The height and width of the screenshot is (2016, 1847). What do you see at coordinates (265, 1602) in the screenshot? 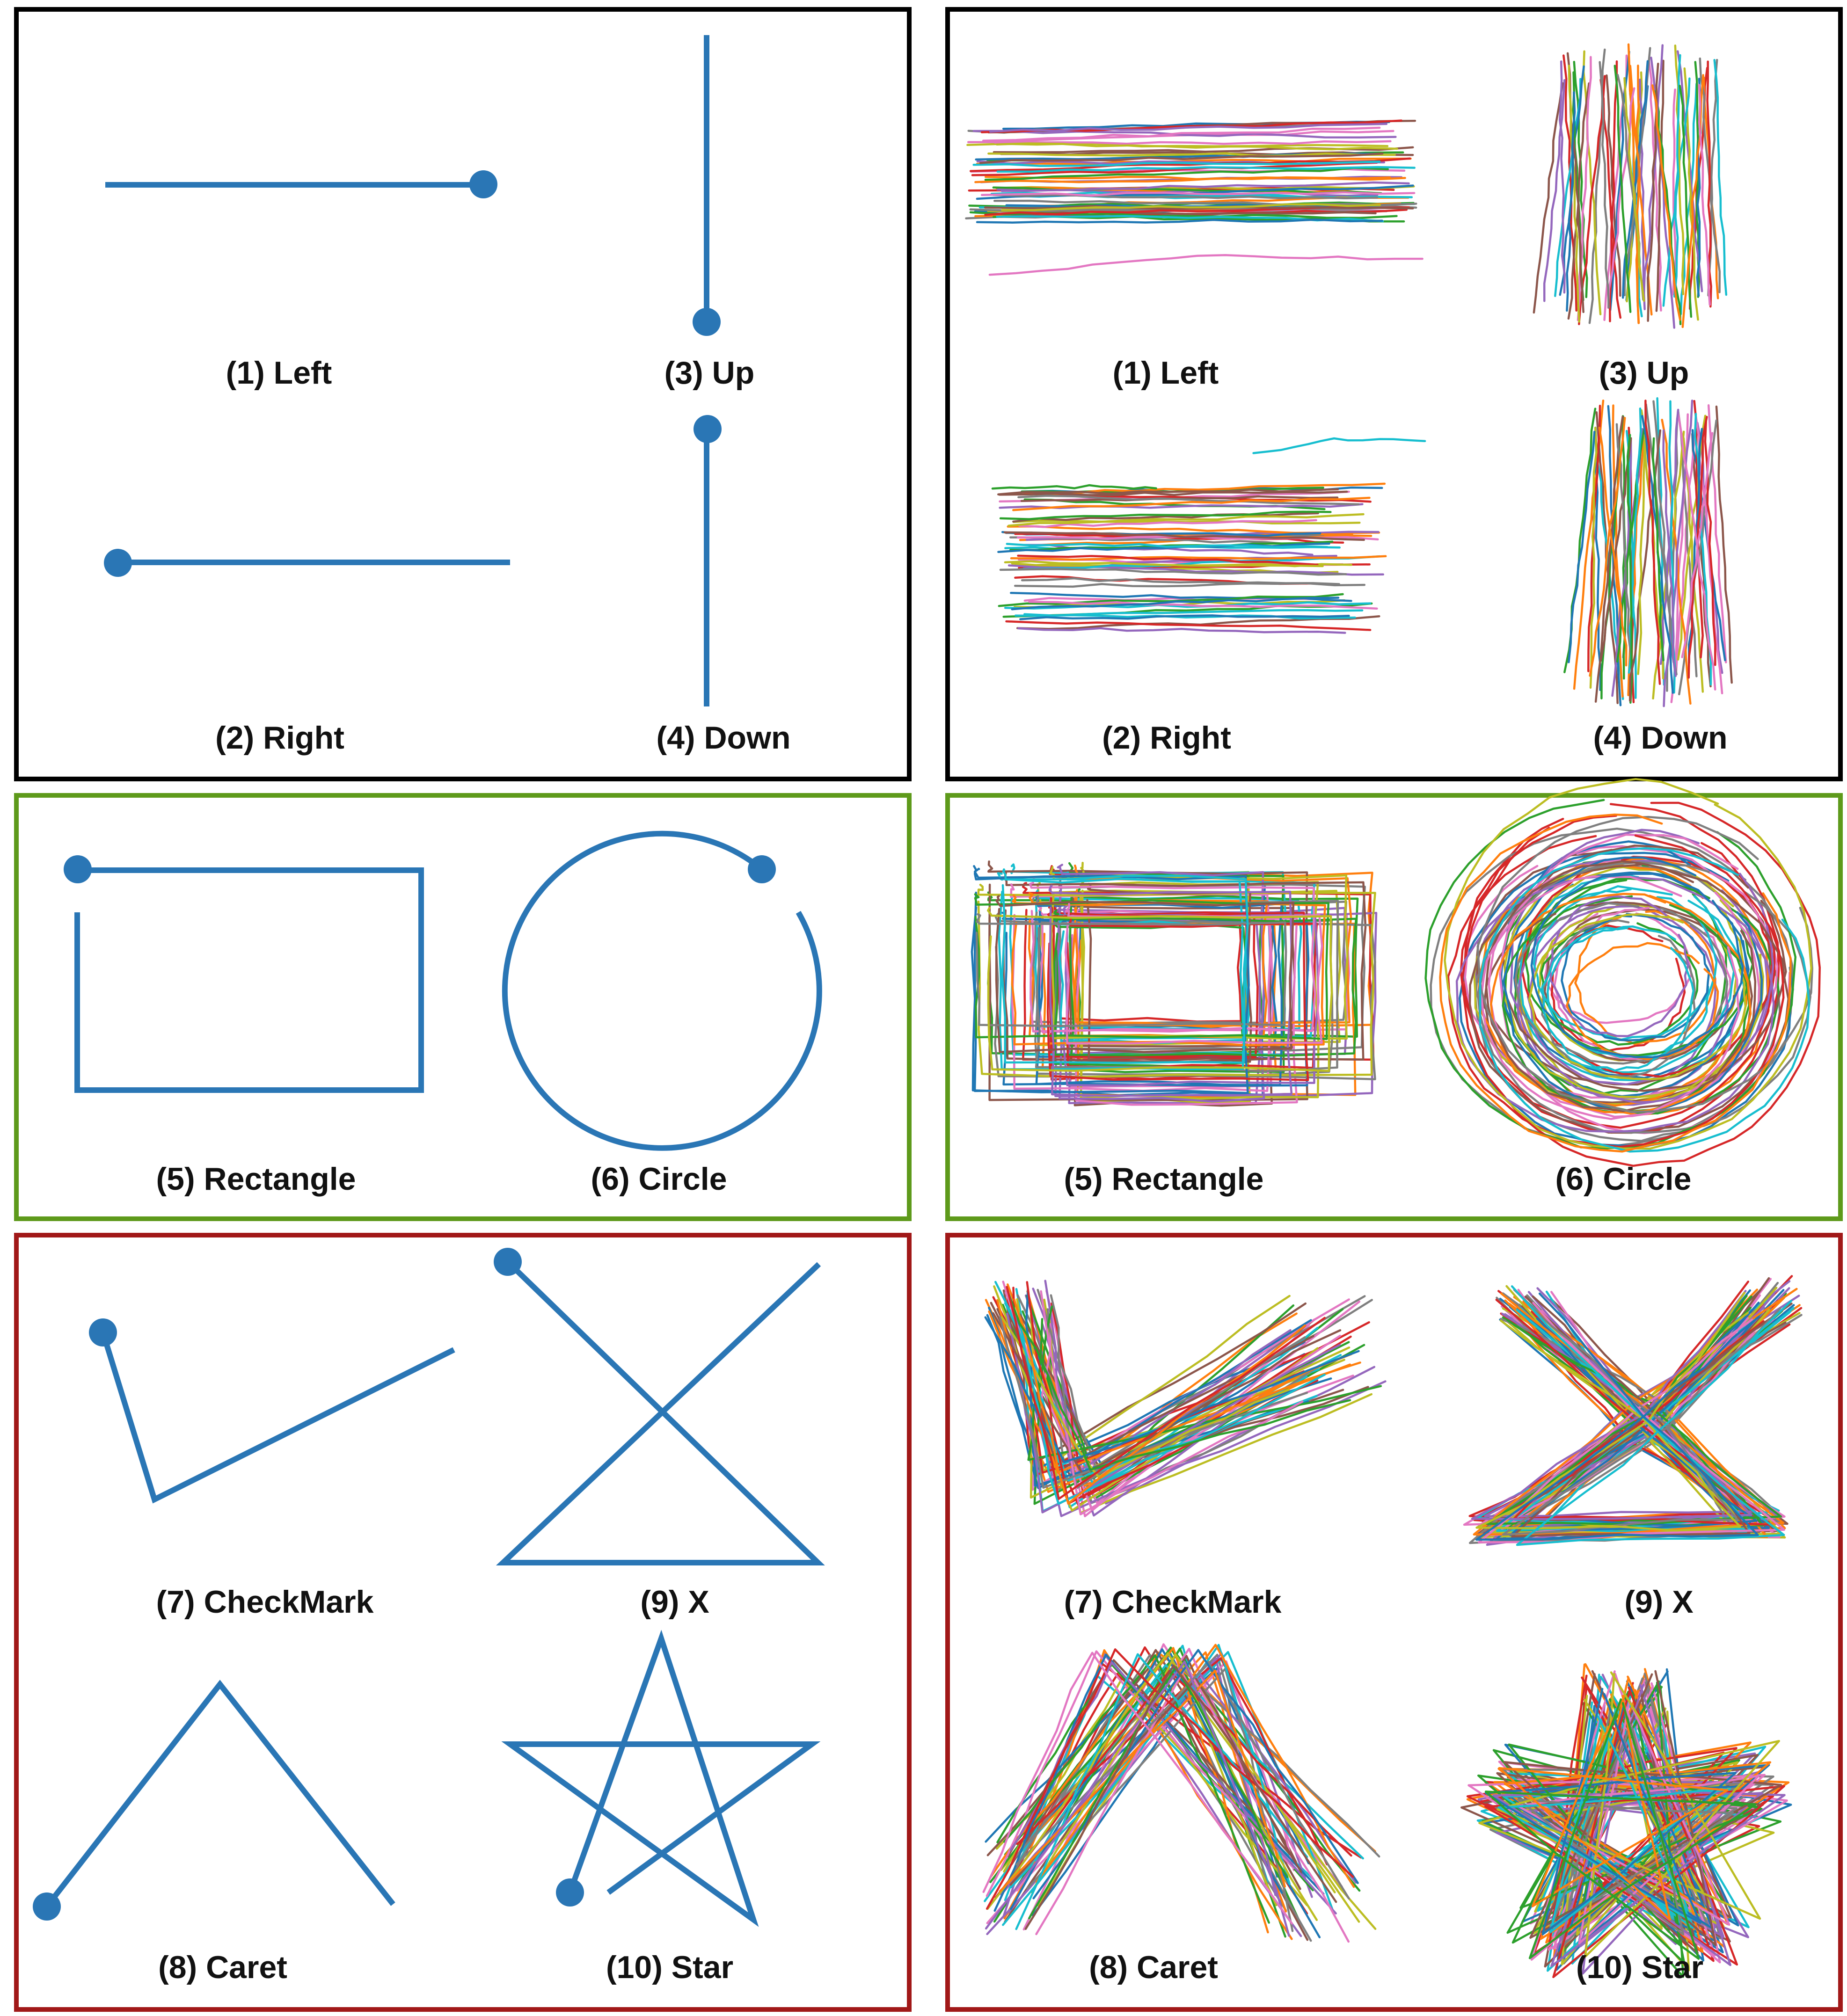
I see `label-checkmark-template: (7) CheckMark` at bounding box center [265, 1602].